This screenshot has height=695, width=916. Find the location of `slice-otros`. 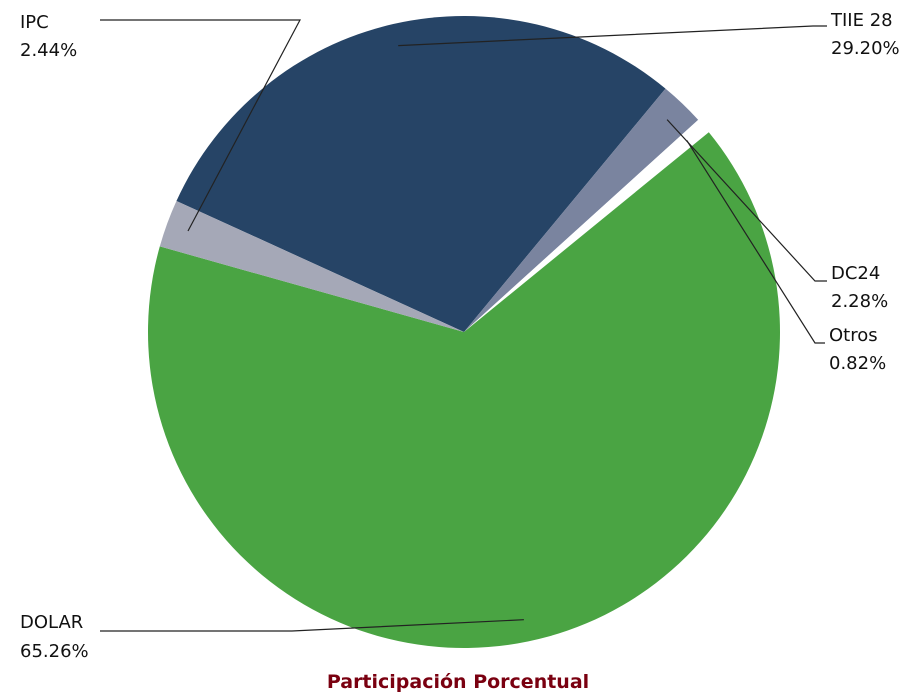

slice-otros is located at coordinates (586, 225).